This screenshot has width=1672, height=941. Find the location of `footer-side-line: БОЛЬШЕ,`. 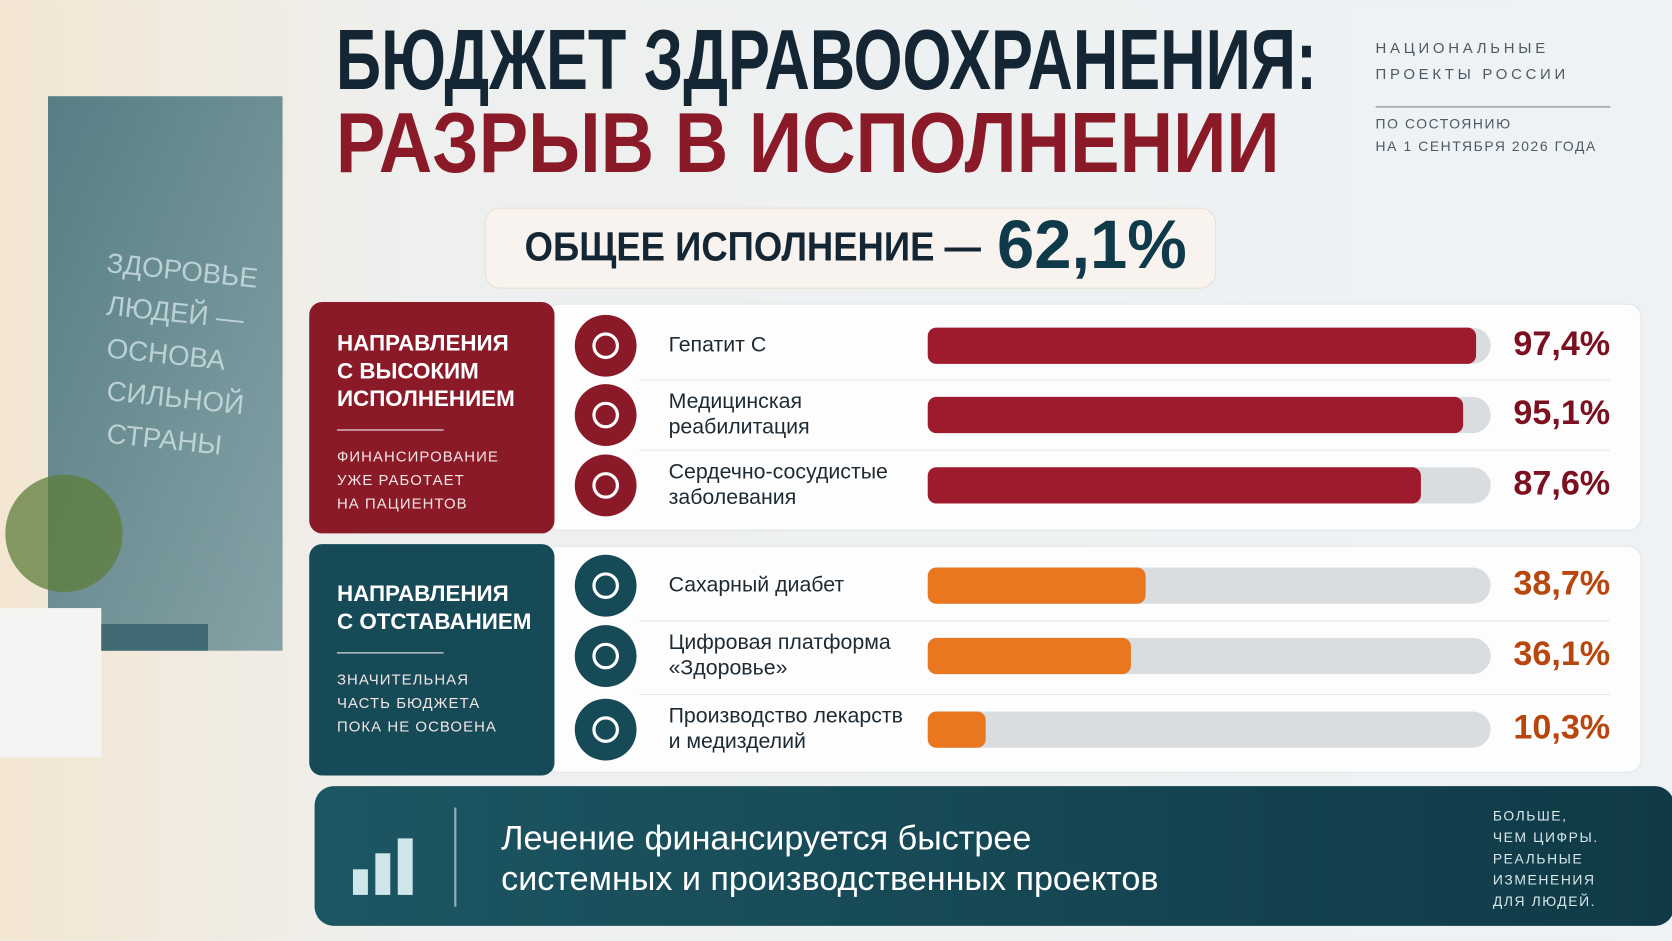

footer-side-line: БОЛЬШЕ, is located at coordinates (1530, 816).